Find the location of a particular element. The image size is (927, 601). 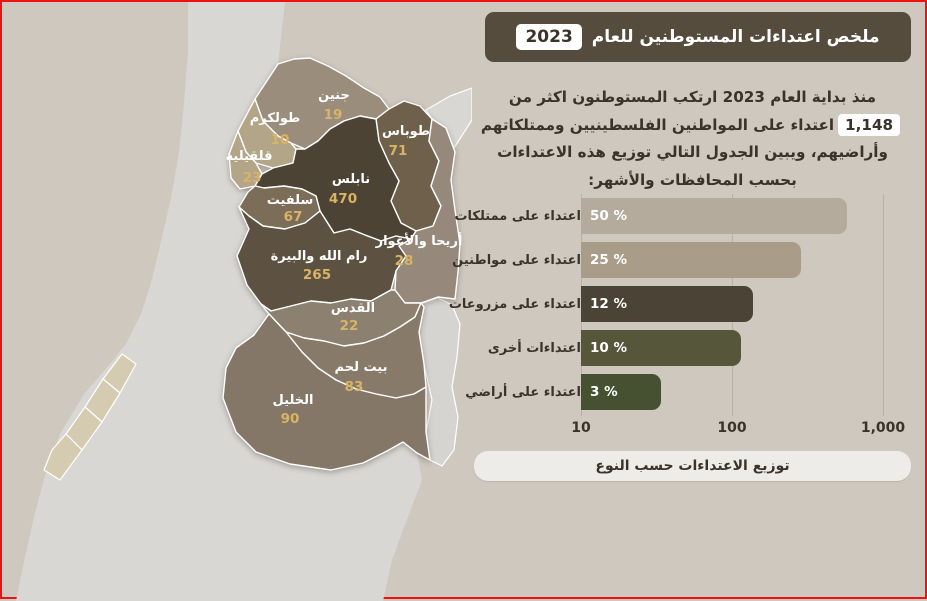

page-title: ملخص اعتداءات المستوطنين للعام is located at coordinates (735, 37).